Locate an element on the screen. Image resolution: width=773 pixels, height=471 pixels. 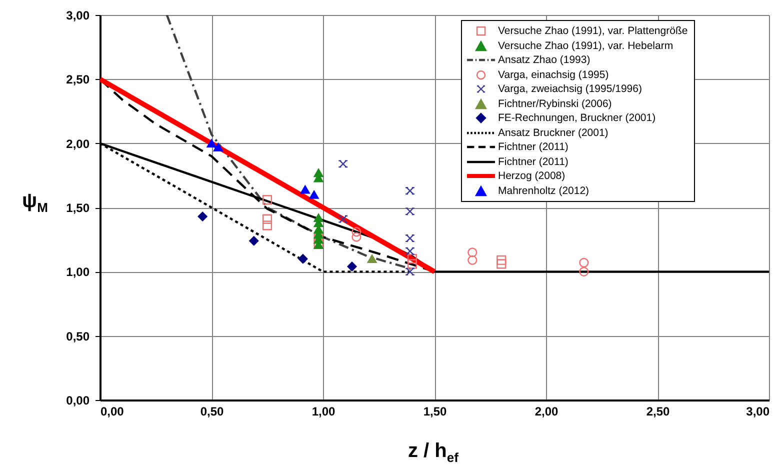
legend-label: Versuche Zhao (1991), var. Plattengröße is located at coordinates (593, 31).